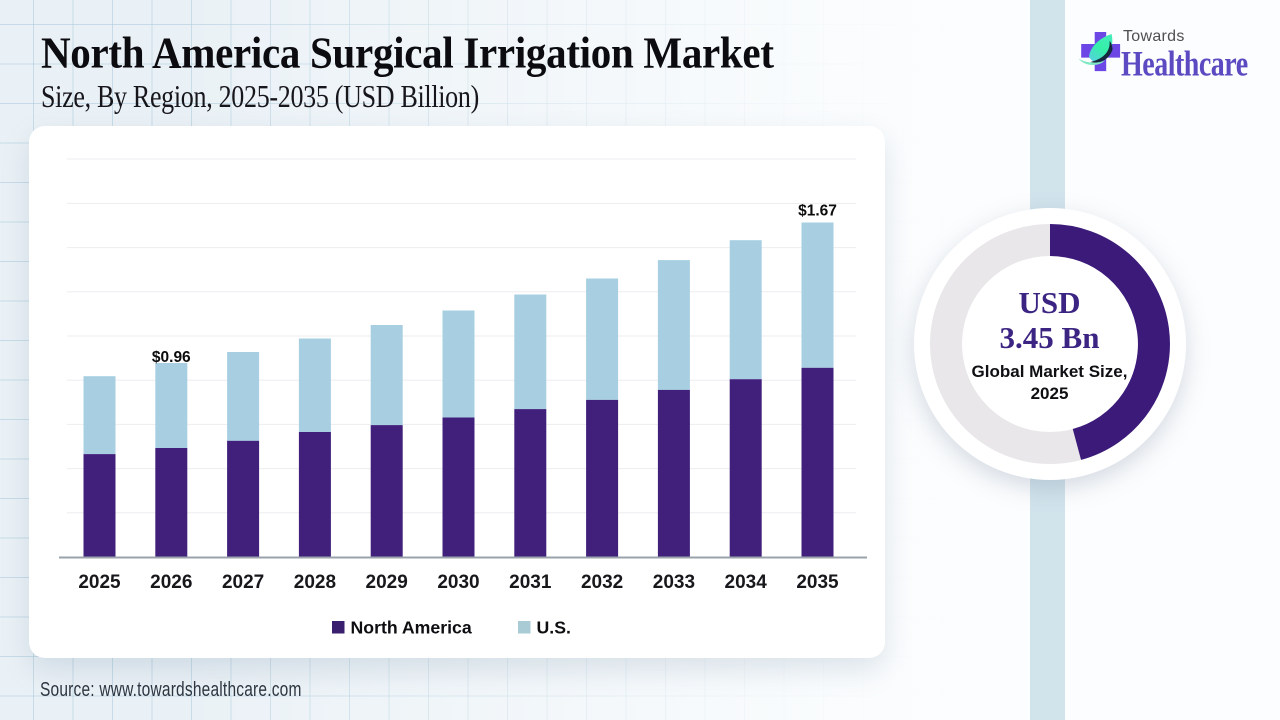 This screenshot has width=1280, height=720. Describe the element at coordinates (387, 582) in the screenshot. I see `svg-text: 2029` at that location.